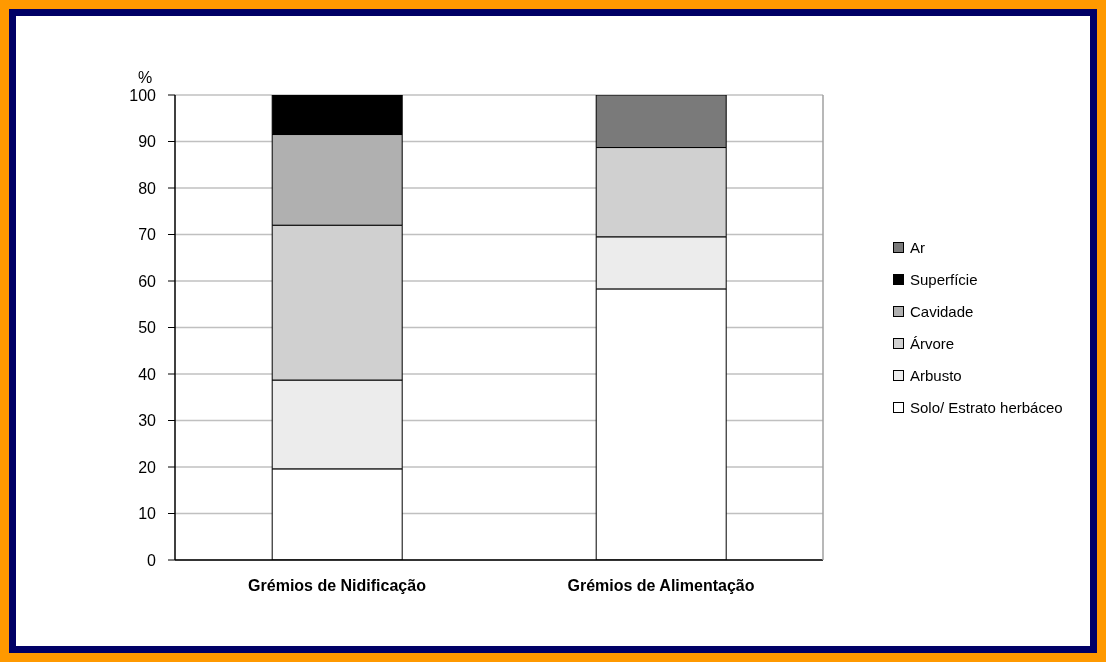 The height and width of the screenshot is (662, 1106). Describe the element at coordinates (143, 95) in the screenshot. I see `y-tick-label: 100` at that location.